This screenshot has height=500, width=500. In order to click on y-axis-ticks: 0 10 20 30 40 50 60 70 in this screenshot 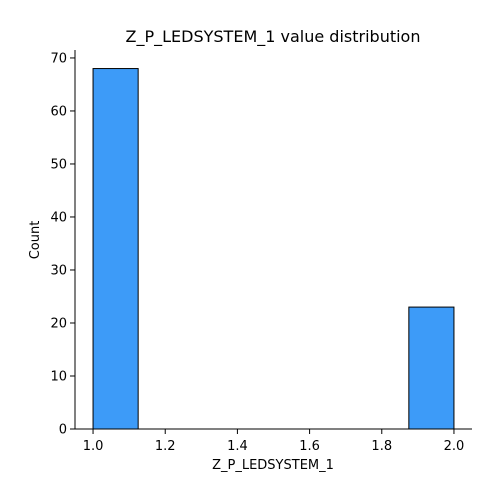, I will do `click(62, 244)`.